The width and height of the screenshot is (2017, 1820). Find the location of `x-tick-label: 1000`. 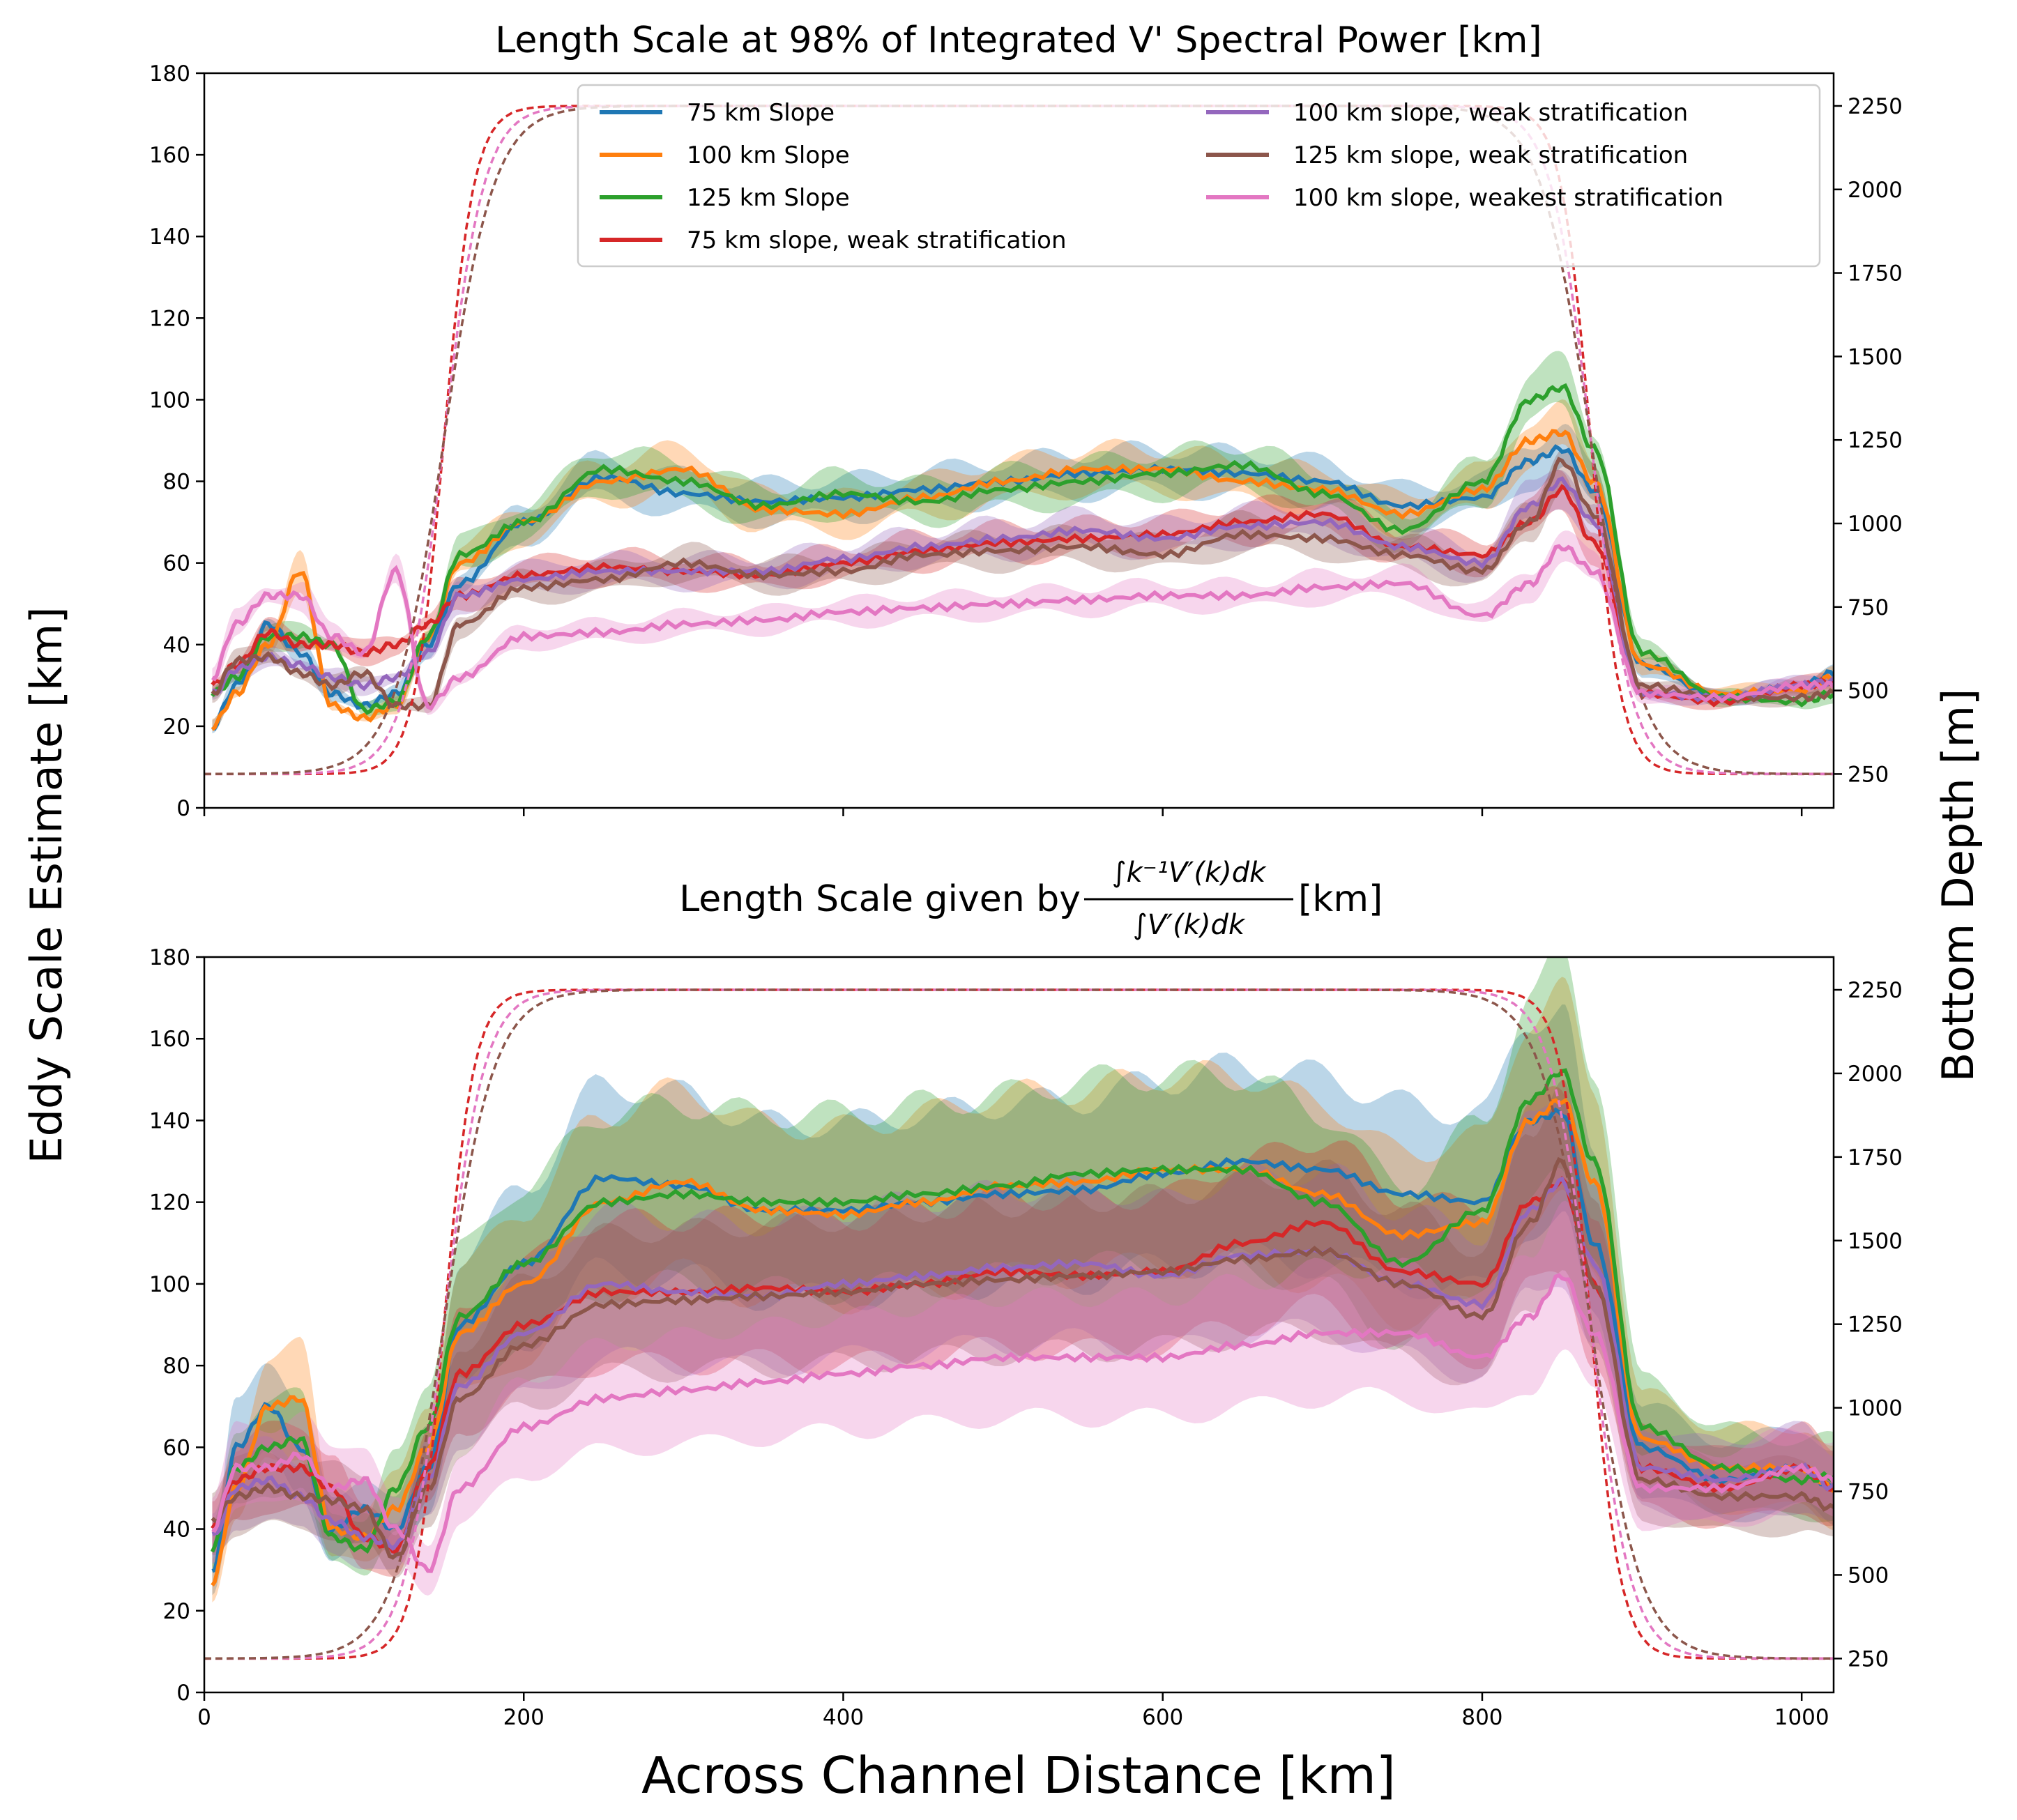

x-tick-label: 1000 is located at coordinates (1801, 1718).